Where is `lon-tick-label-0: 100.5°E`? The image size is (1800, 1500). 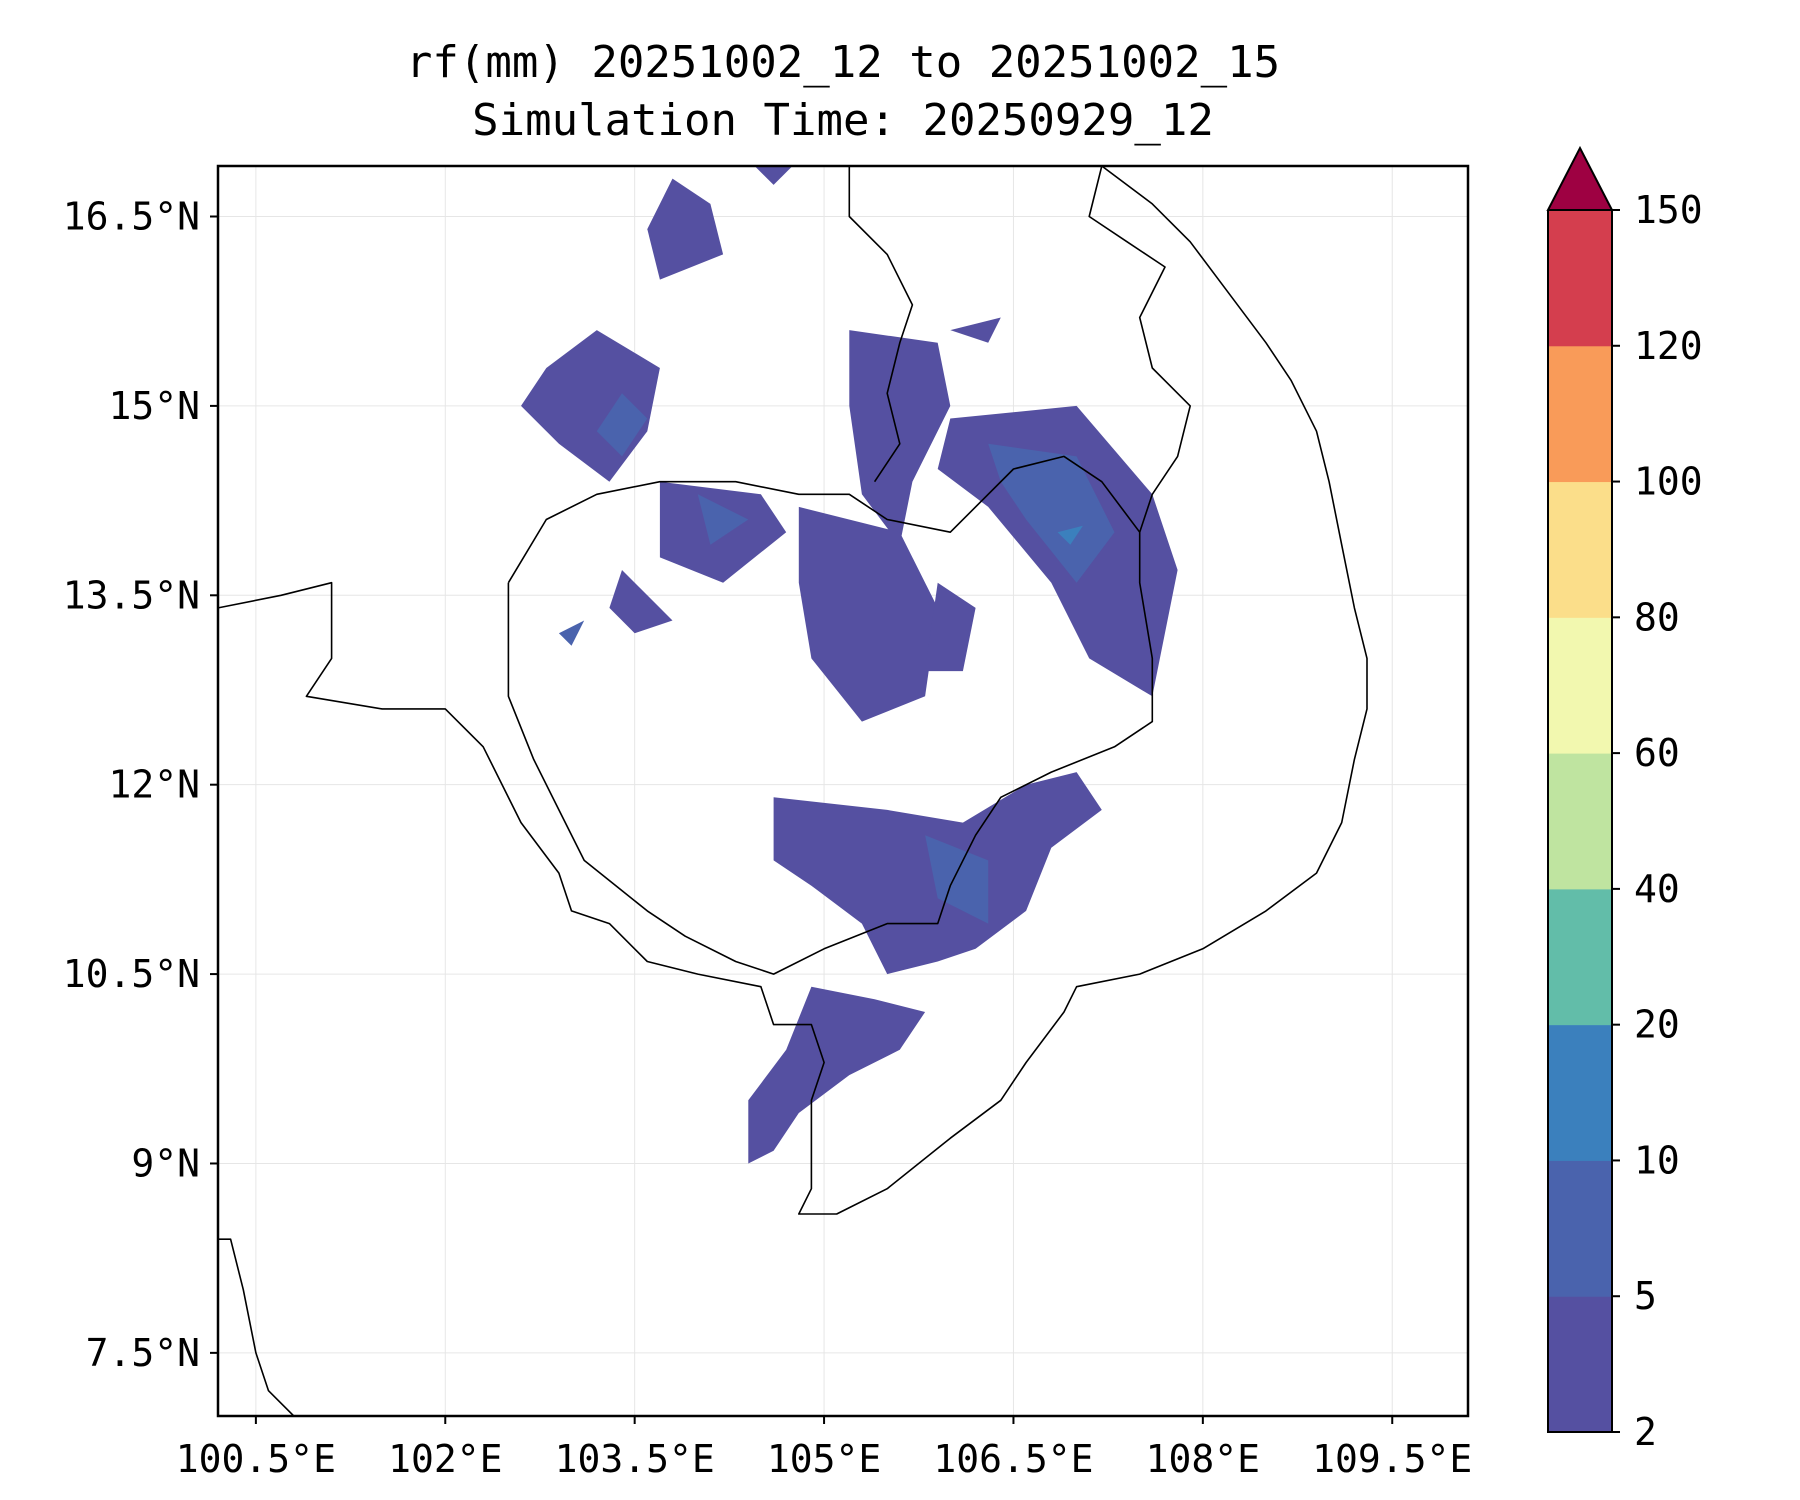
lon-tick-label-0: 100.5°E is located at coordinates (256, 1459).